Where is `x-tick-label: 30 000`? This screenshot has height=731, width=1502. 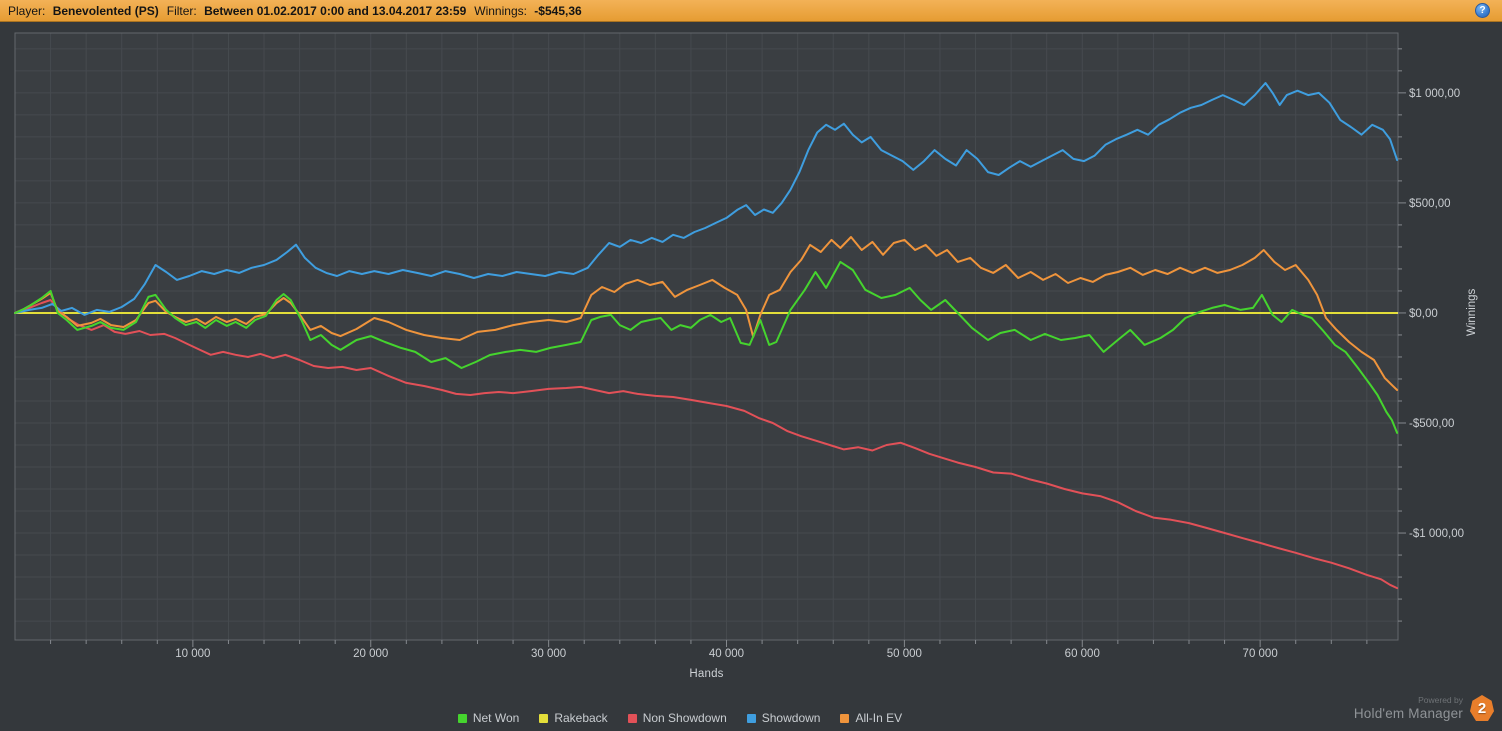
x-tick-label: 30 000 is located at coordinates (548, 654).